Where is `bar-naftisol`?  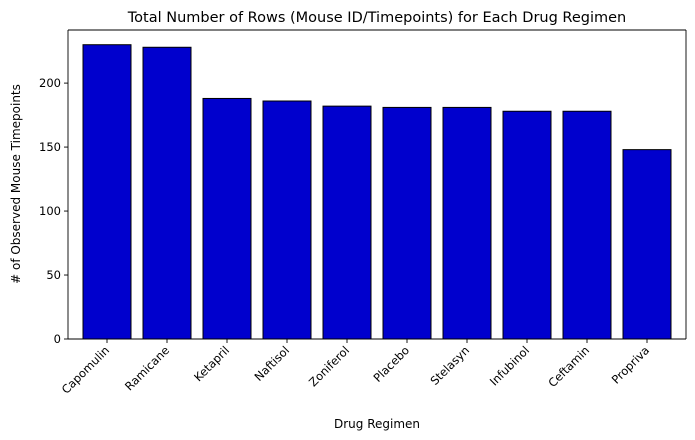
bar-naftisol is located at coordinates (287, 220).